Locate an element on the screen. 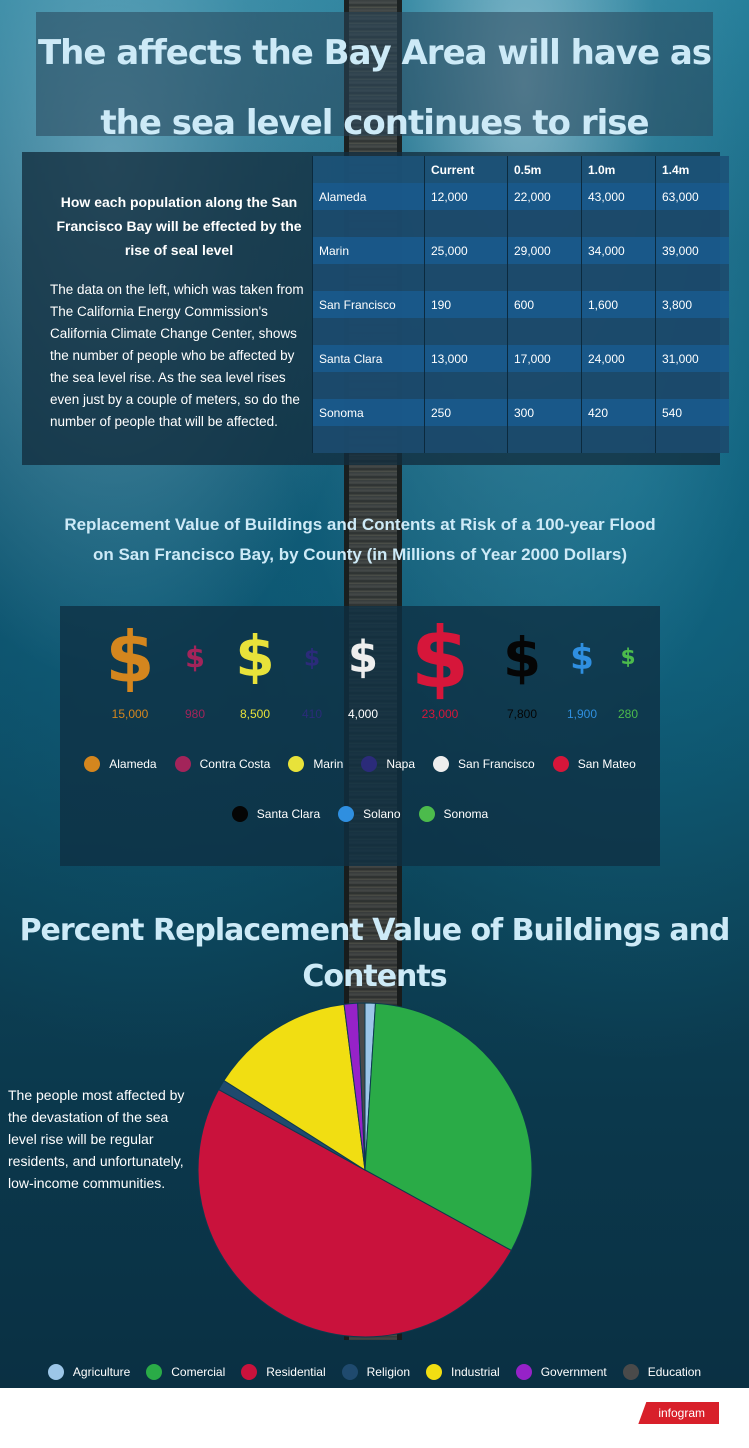 The width and height of the screenshot is (749, 1448). title-box is located at coordinates (374, 74).